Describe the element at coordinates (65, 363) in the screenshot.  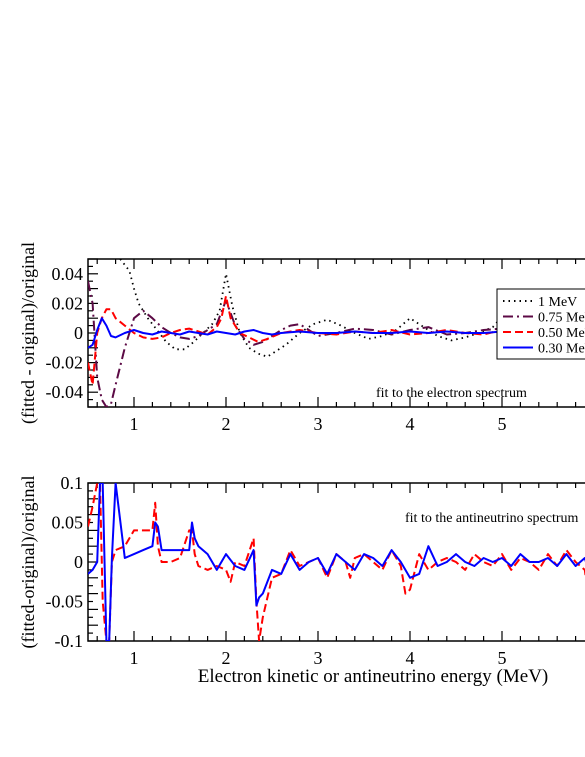
I see `y-tick-label: -0.02` at that location.